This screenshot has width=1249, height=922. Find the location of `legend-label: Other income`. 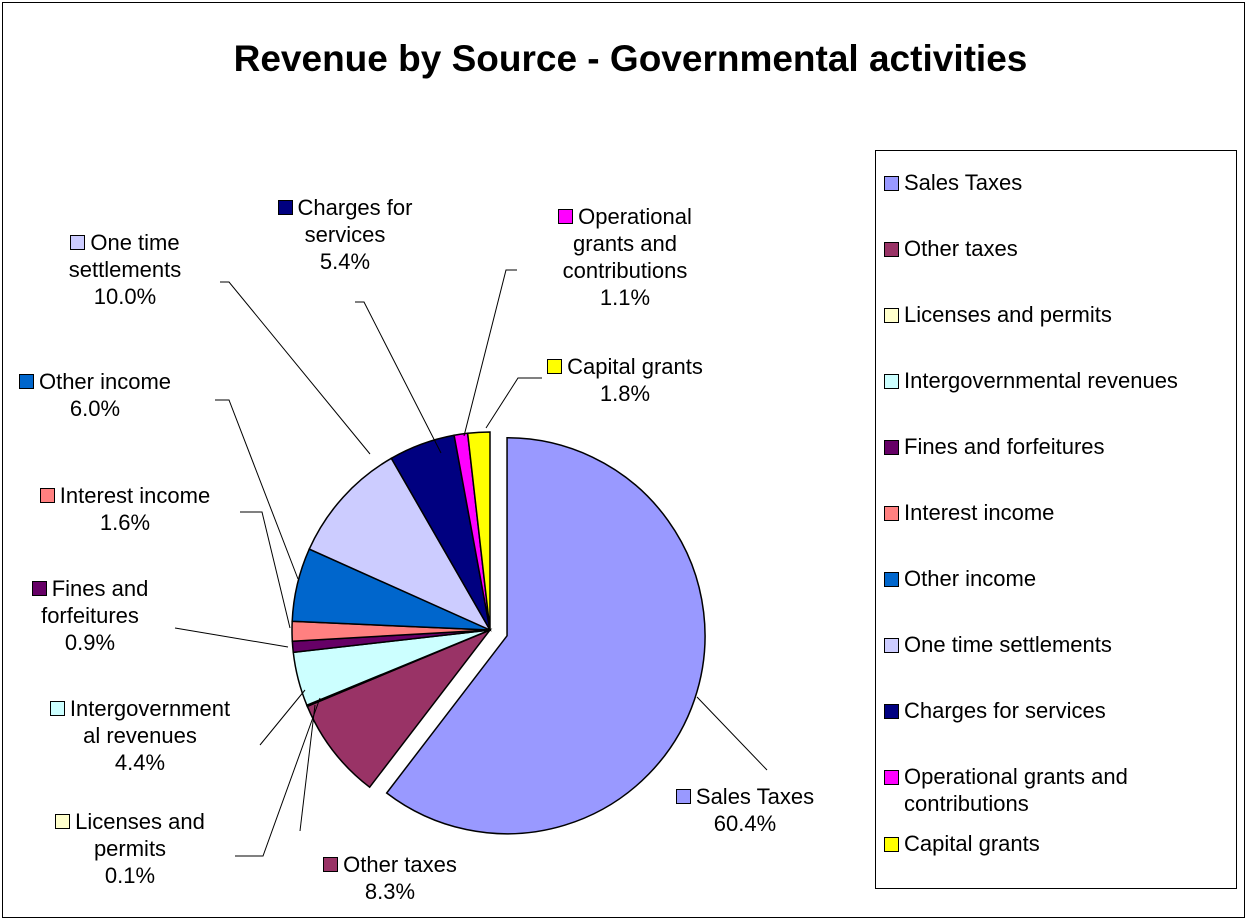

legend-label: Other income is located at coordinates (970, 578).